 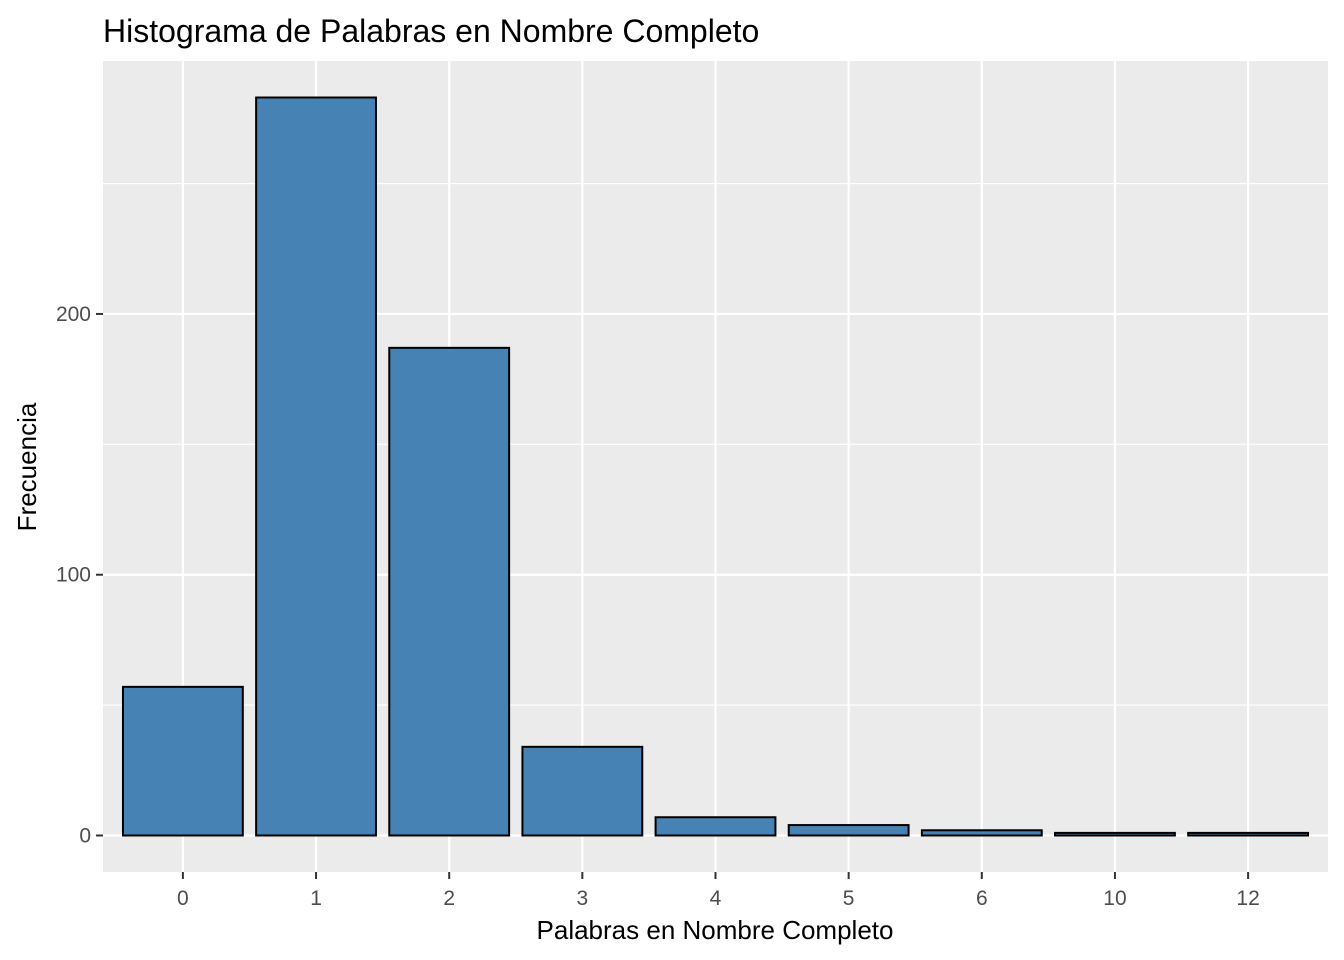 What do you see at coordinates (27, 466) in the screenshot?
I see `y-axis-title: Frecuencia` at bounding box center [27, 466].